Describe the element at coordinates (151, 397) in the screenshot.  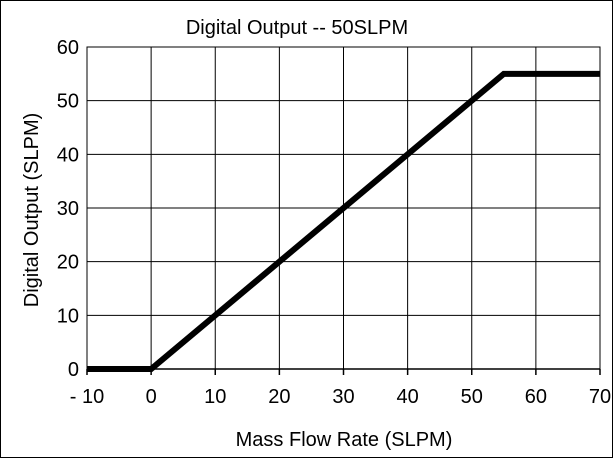
I see `x-tick-label: 0` at that location.